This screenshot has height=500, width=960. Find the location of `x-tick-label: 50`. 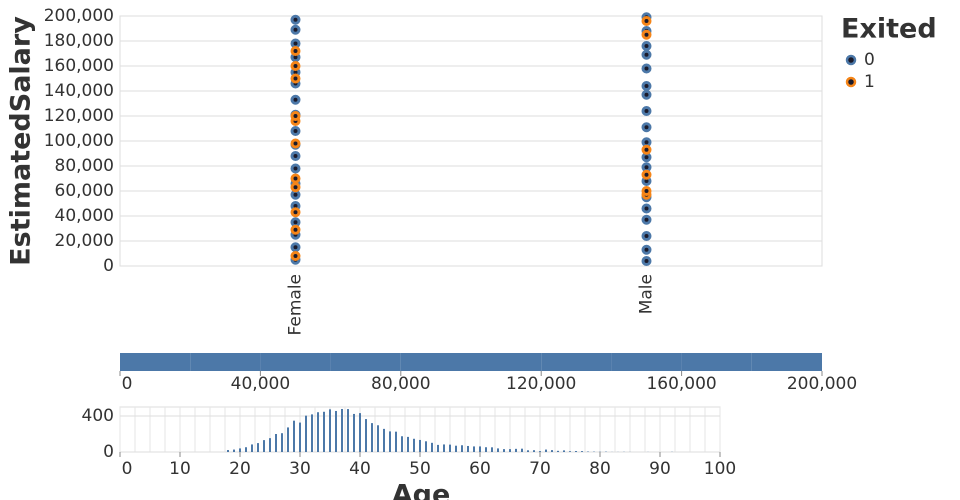

x-tick-label: 50 is located at coordinates (420, 469).